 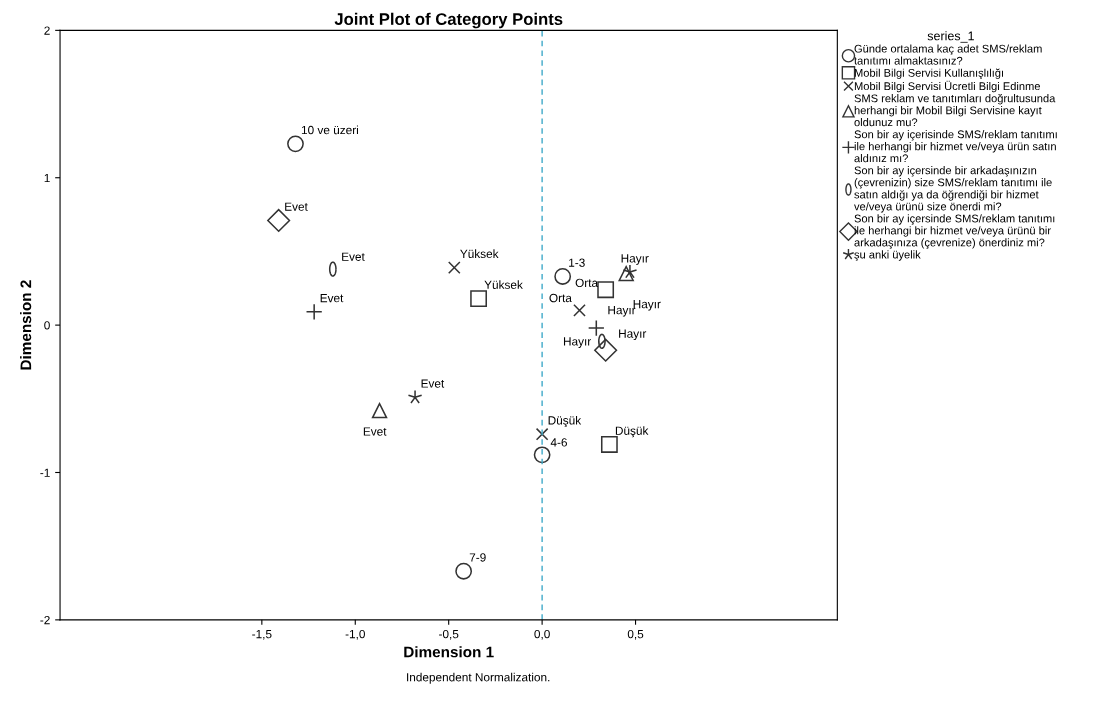 What do you see at coordinates (635, 634) in the screenshot?
I see `x-tick-label: 0,5` at bounding box center [635, 634].